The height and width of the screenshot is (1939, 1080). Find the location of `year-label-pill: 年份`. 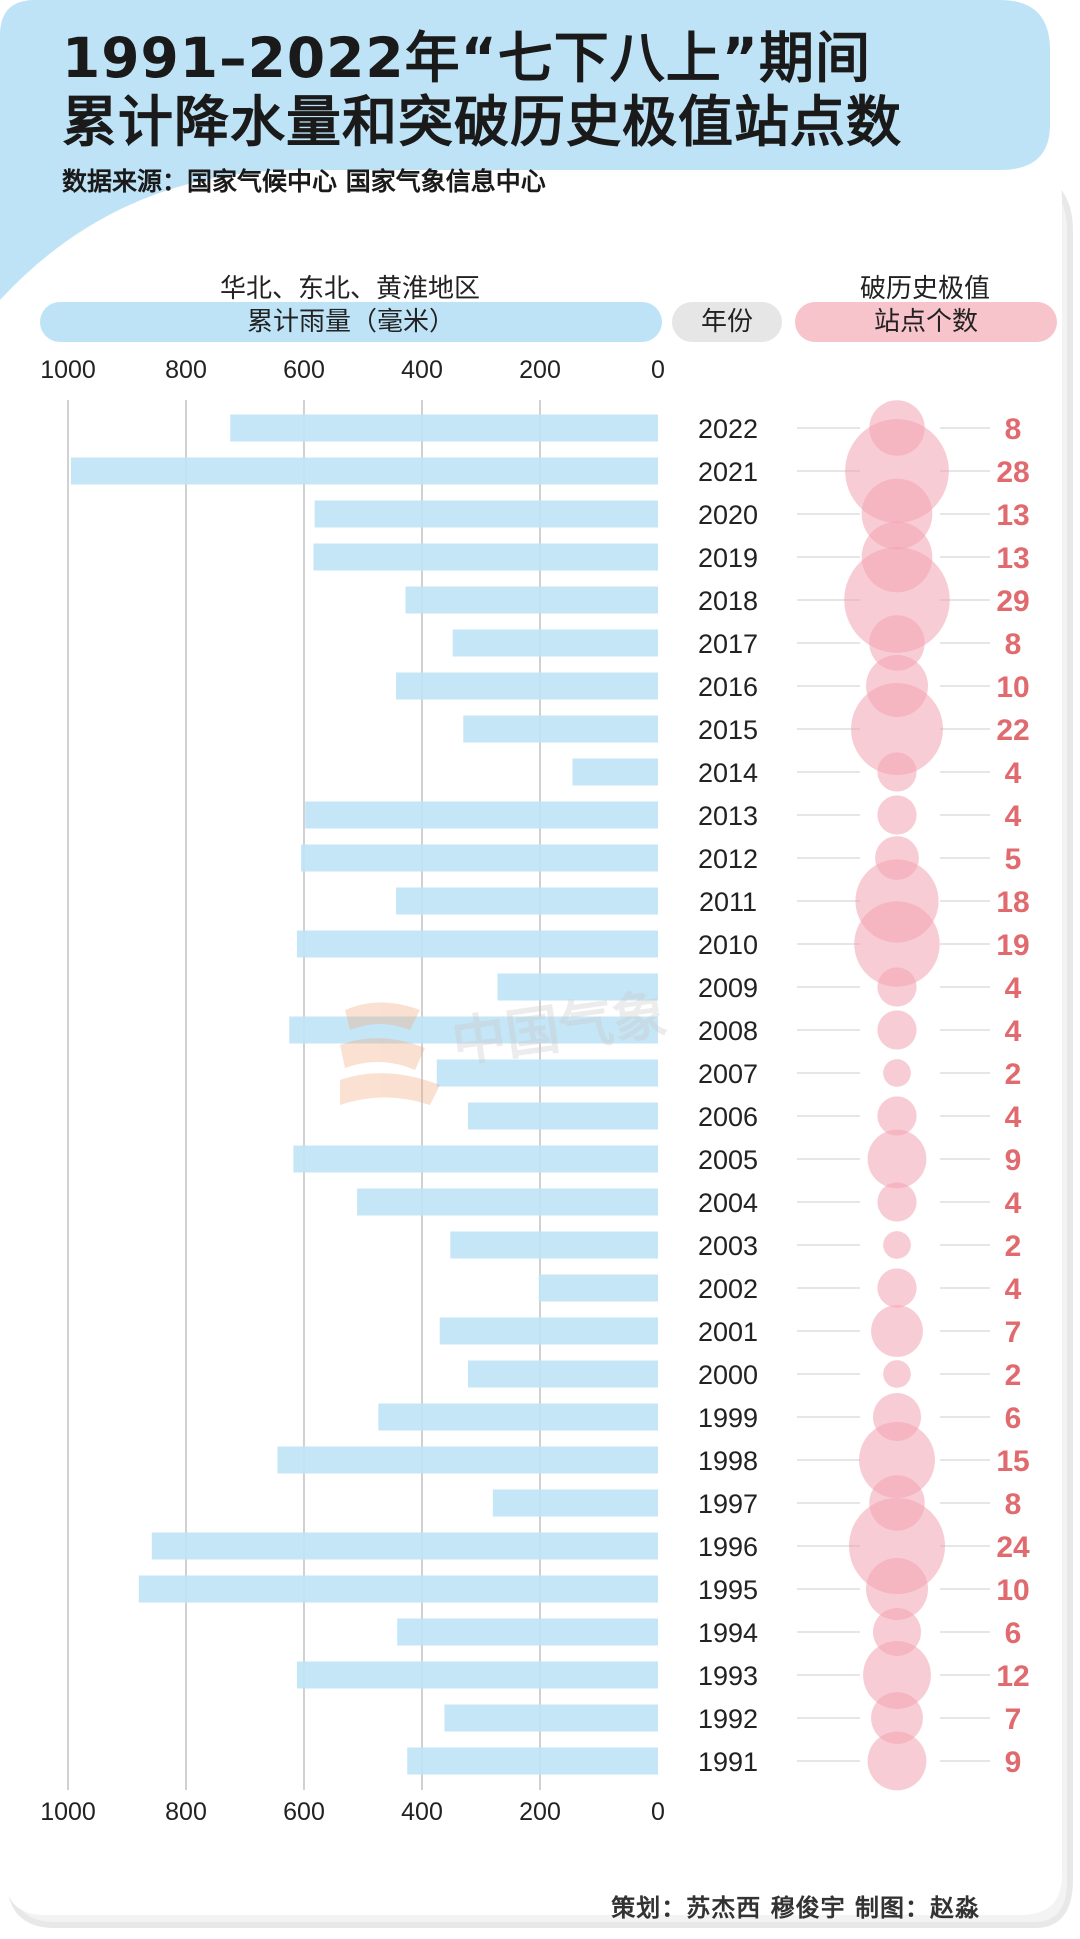

year-label-pill: 年份 is located at coordinates (727, 322).